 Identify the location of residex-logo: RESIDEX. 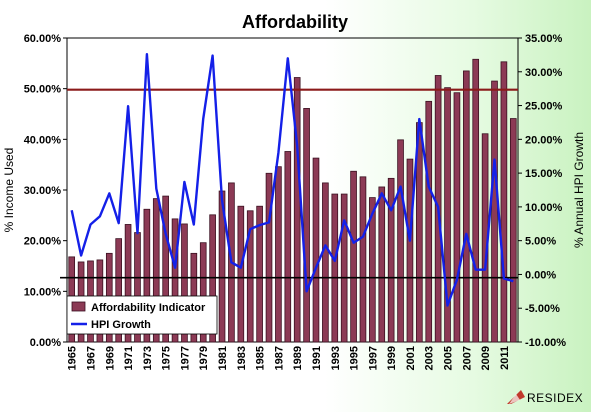
(545, 397).